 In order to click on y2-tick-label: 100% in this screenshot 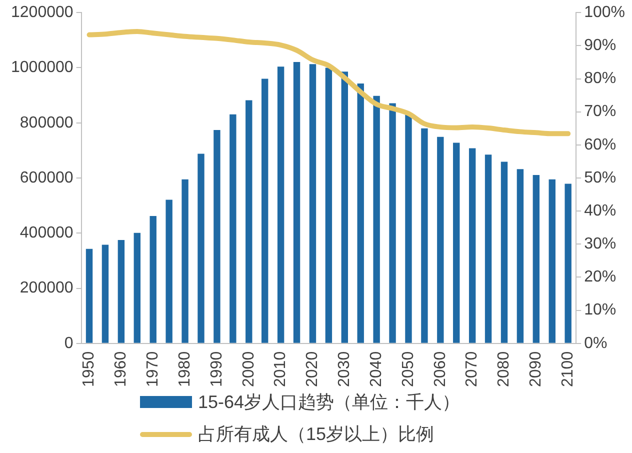, I will do `click(604, 13)`.